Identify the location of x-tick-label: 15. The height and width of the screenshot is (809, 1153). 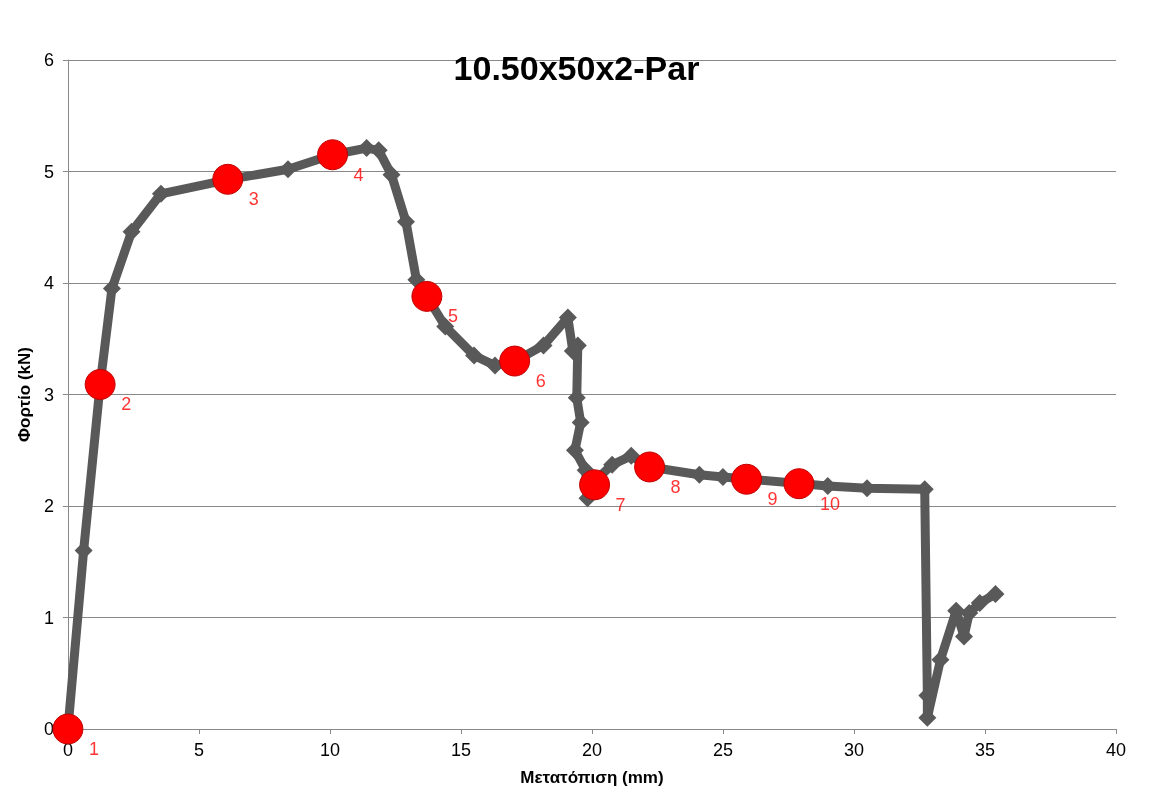
(460, 750).